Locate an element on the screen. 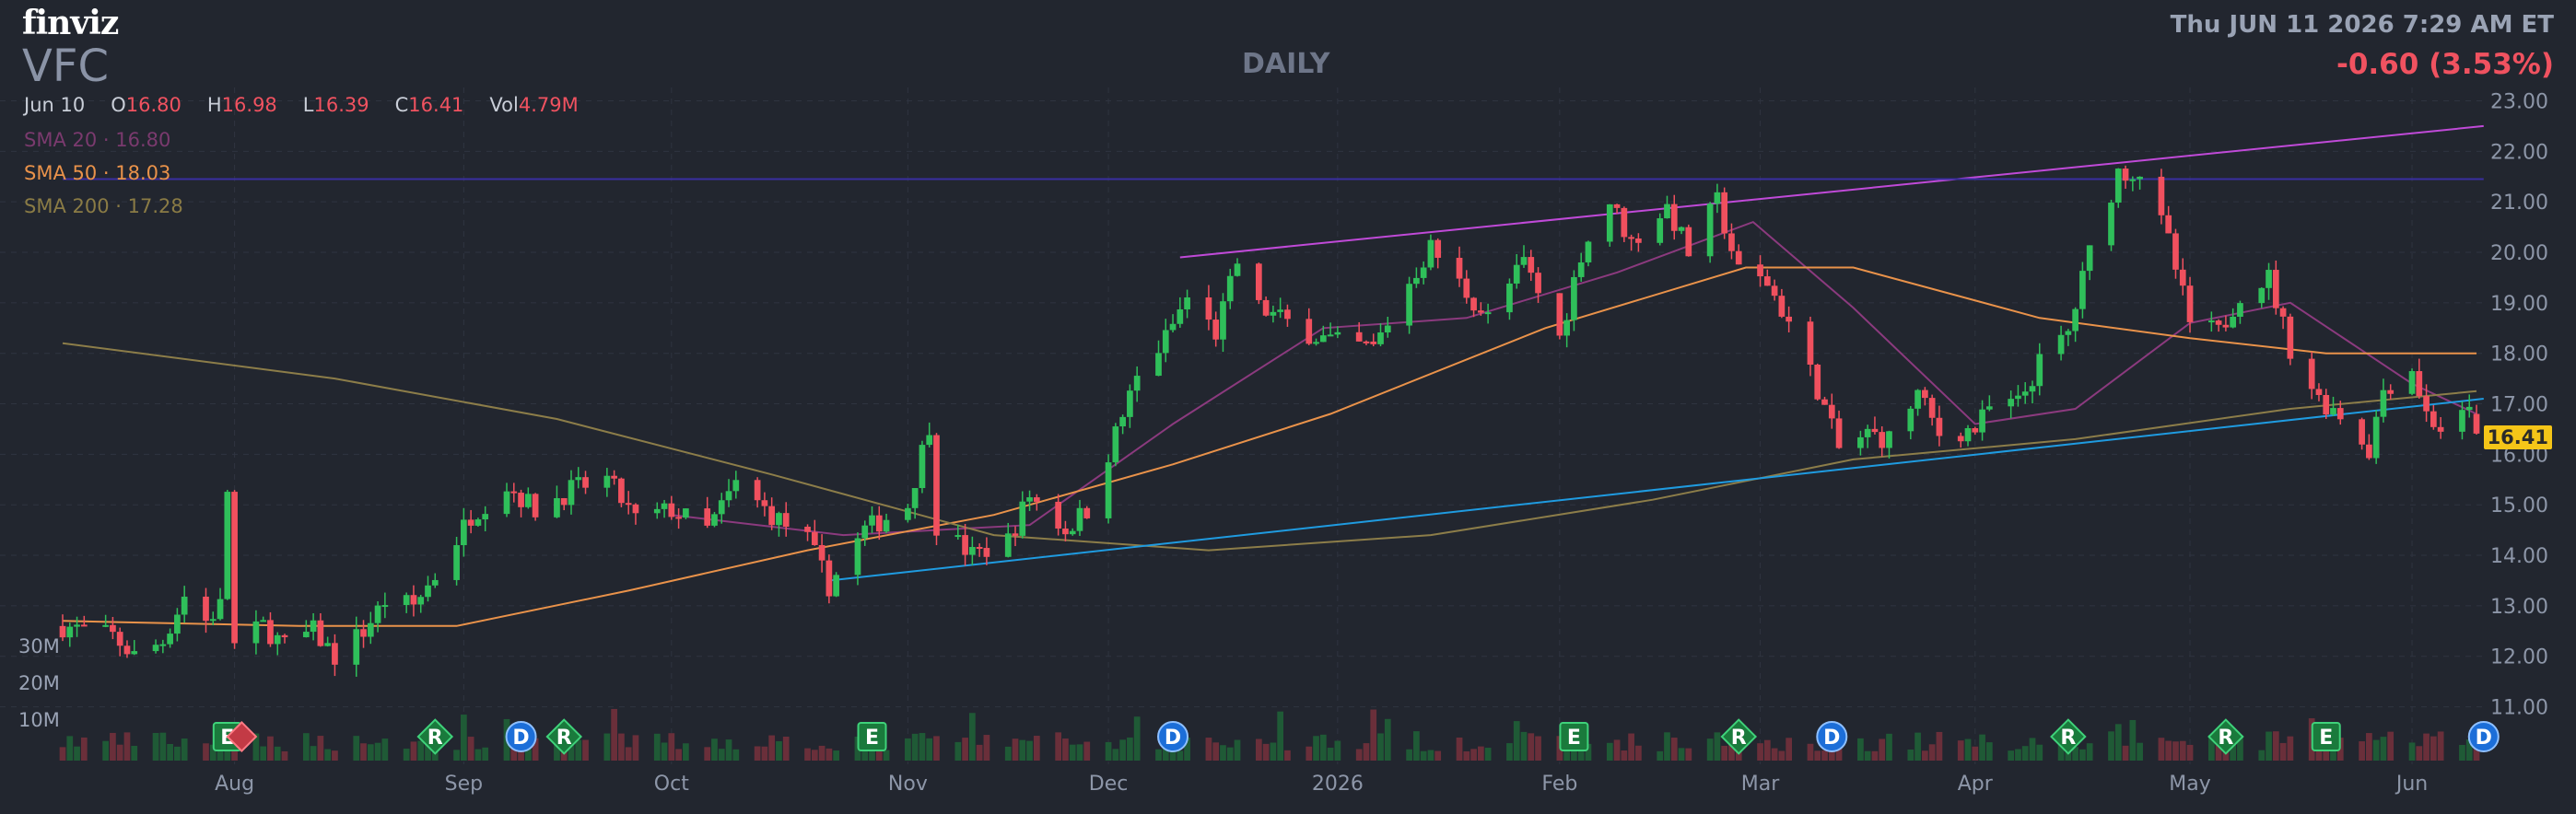 The width and height of the screenshot is (2576, 814). volume-axis-label: 10M is located at coordinates (39, 720).